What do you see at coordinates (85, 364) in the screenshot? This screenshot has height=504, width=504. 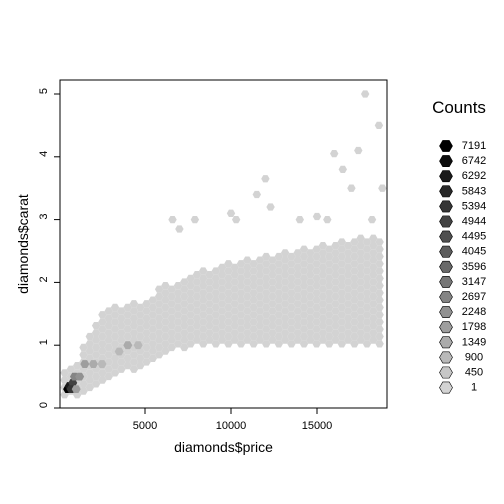 I see `hexbin-cell-dense` at bounding box center [85, 364].